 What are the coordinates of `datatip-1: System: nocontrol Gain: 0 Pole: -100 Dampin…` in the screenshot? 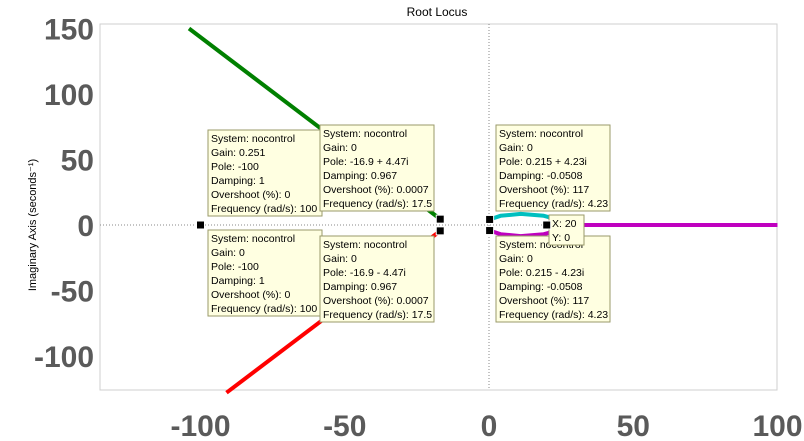 It's located at (265, 273).